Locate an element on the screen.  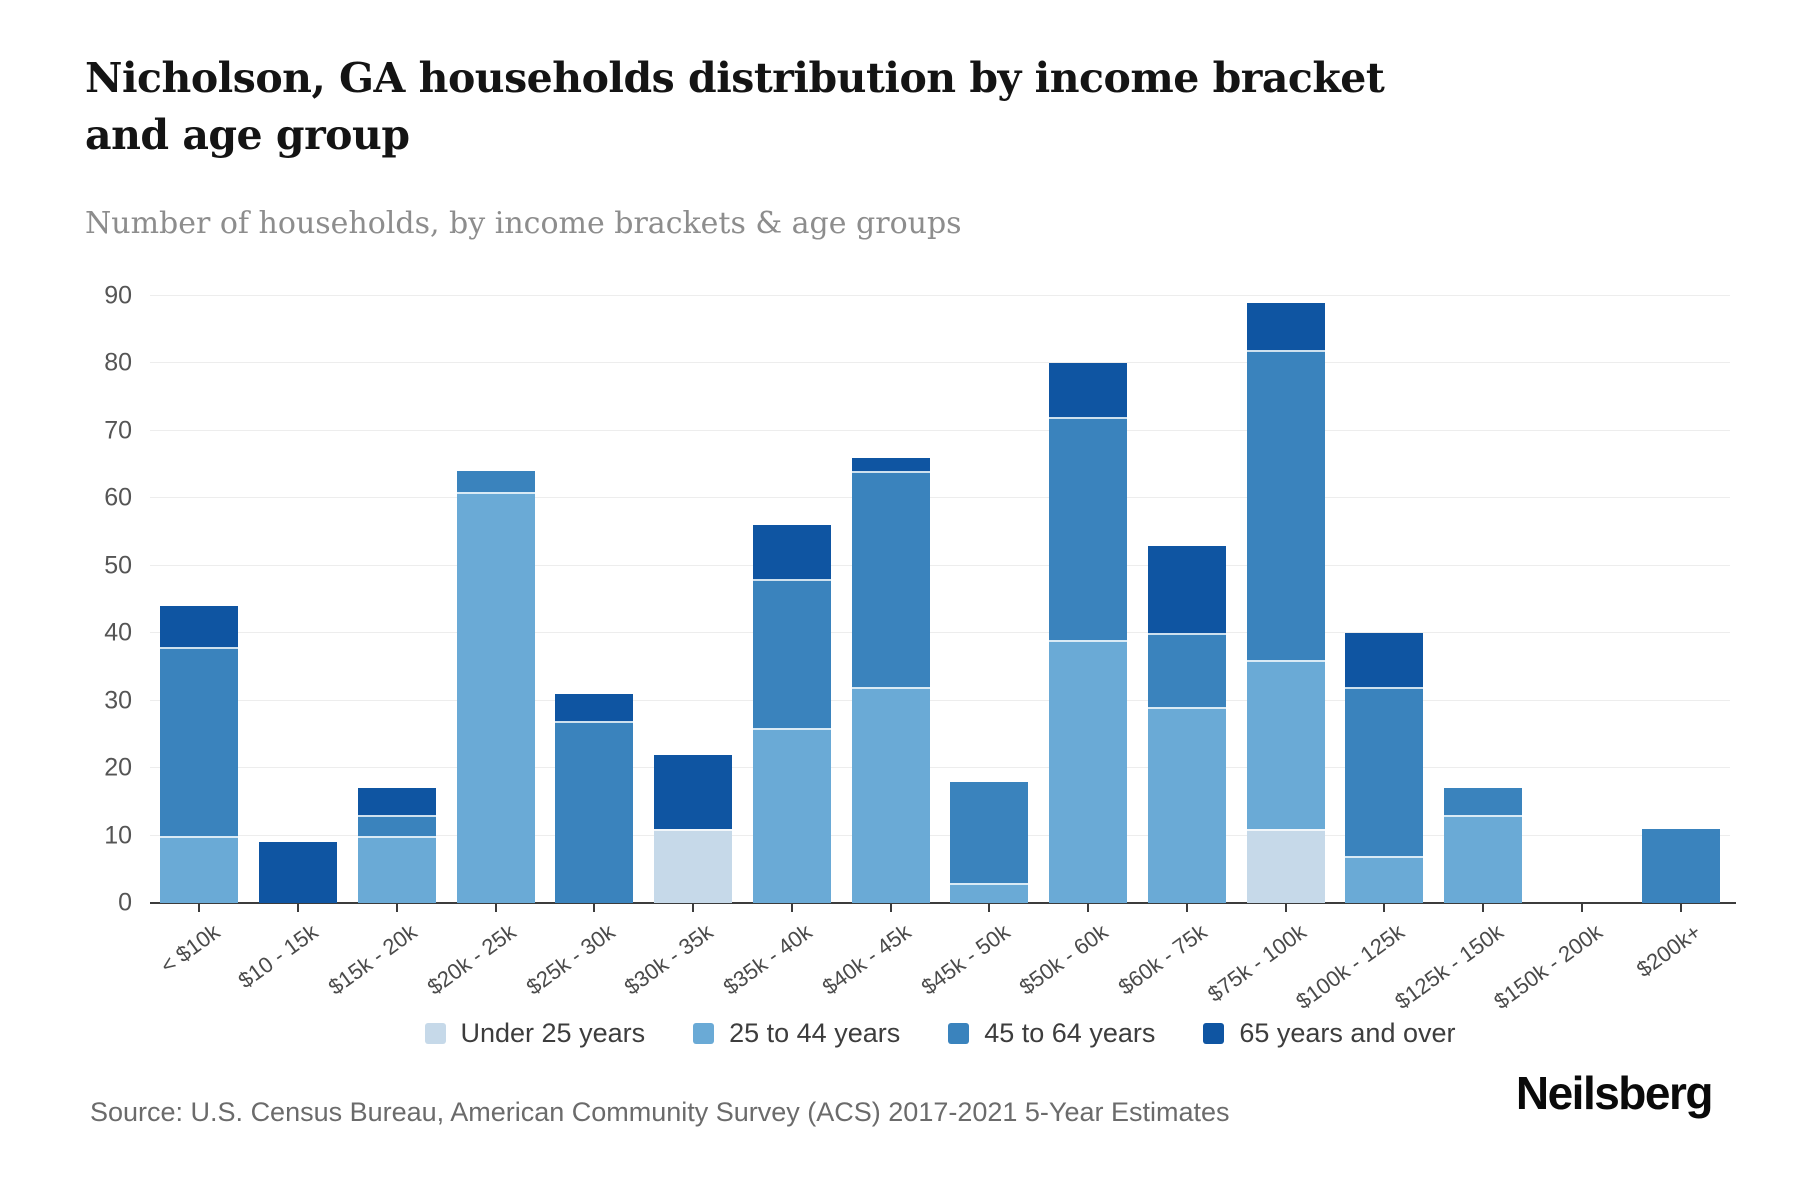
category-band: $25k - 30k is located at coordinates (582, 648).